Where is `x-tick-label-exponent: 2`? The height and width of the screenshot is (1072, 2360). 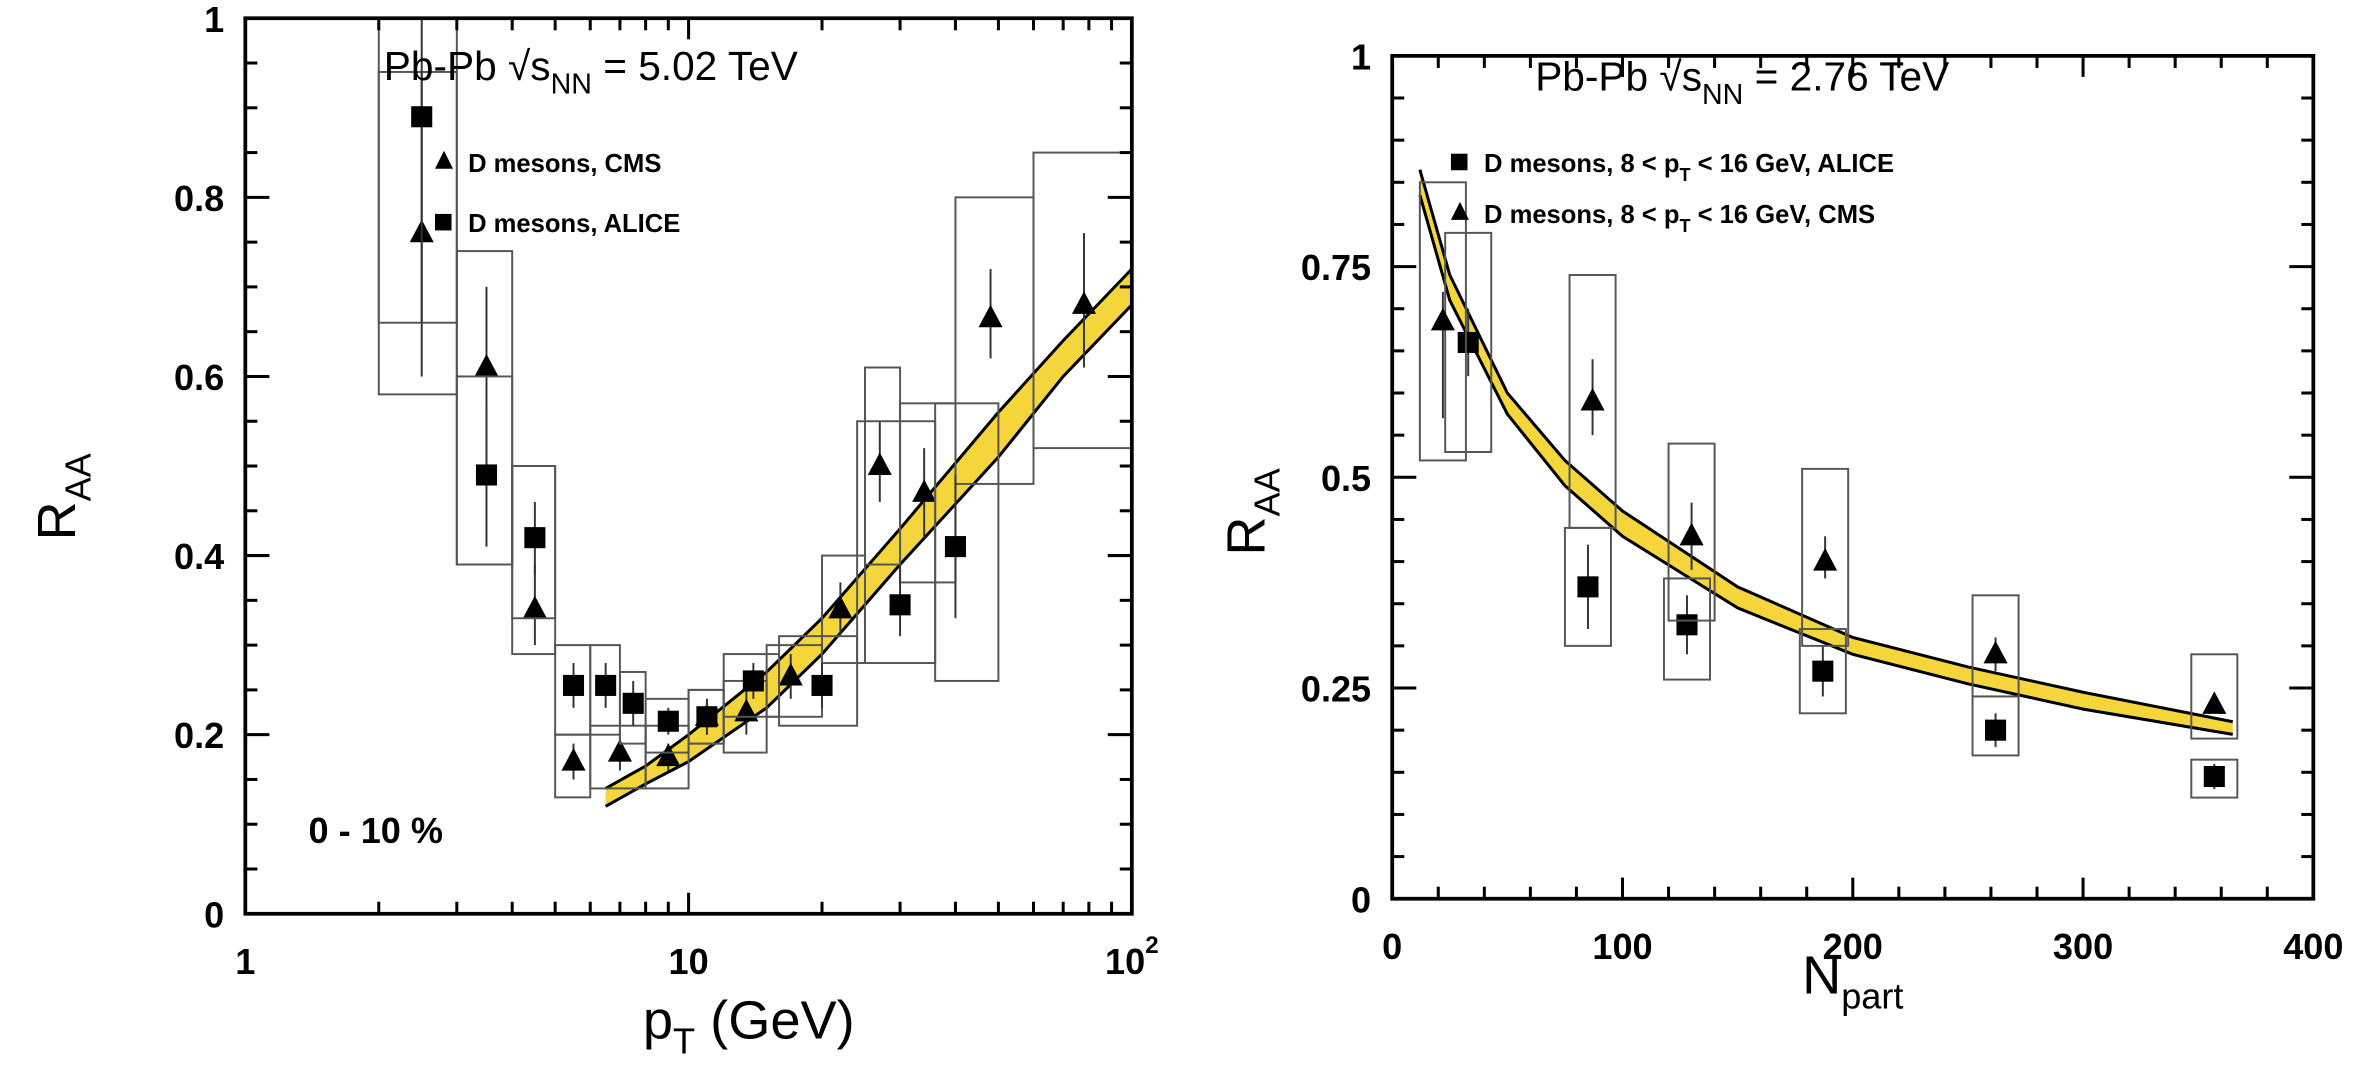 x-tick-label-exponent: 2 is located at coordinates (1151, 945).